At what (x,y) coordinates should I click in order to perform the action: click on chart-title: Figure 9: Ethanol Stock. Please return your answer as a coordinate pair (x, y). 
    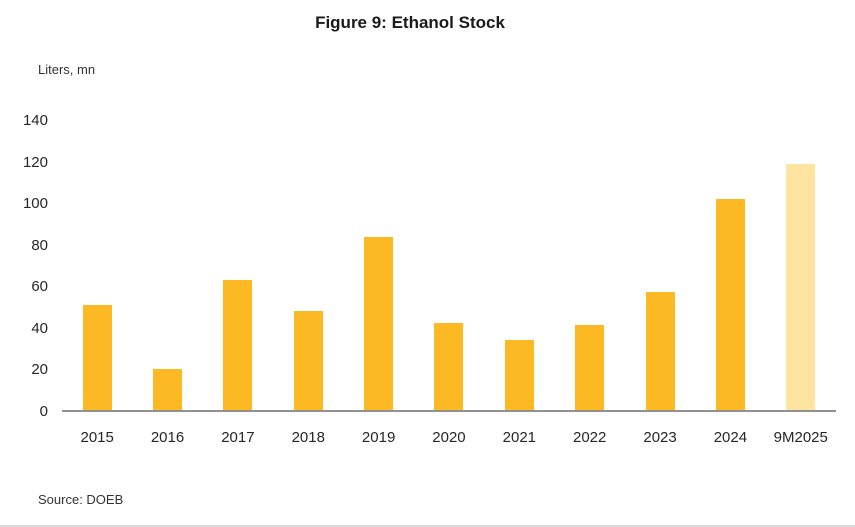
    Looking at the image, I should click on (410, 22).